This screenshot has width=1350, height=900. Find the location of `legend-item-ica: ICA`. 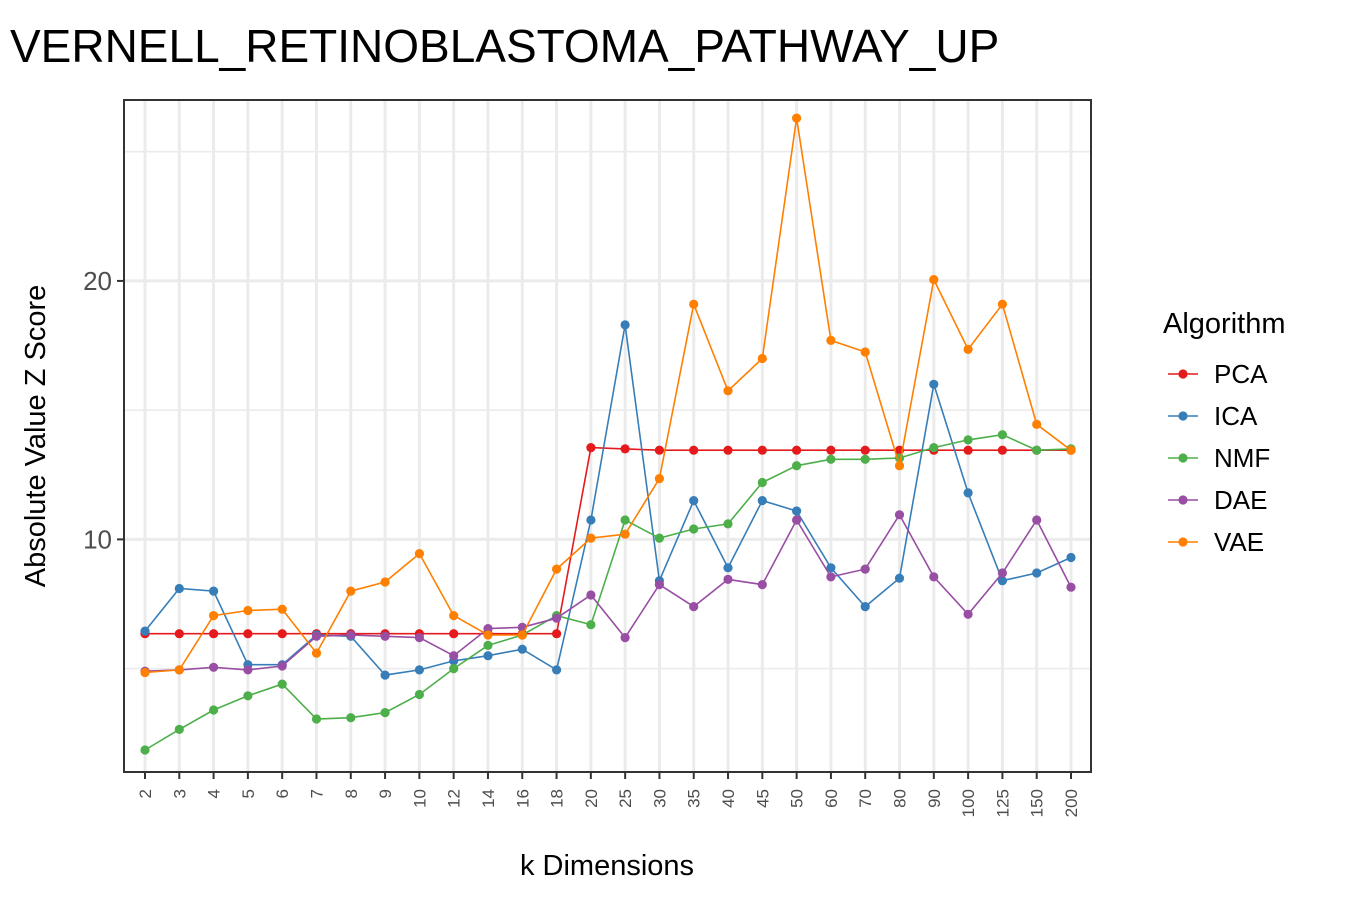

legend-item-ica: ICA is located at coordinates (1213, 416).